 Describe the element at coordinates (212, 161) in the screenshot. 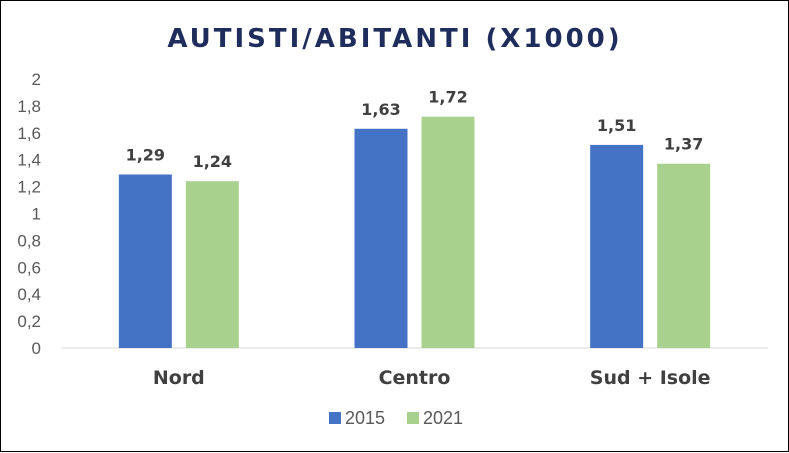

I see `data-label: 1,24` at that location.